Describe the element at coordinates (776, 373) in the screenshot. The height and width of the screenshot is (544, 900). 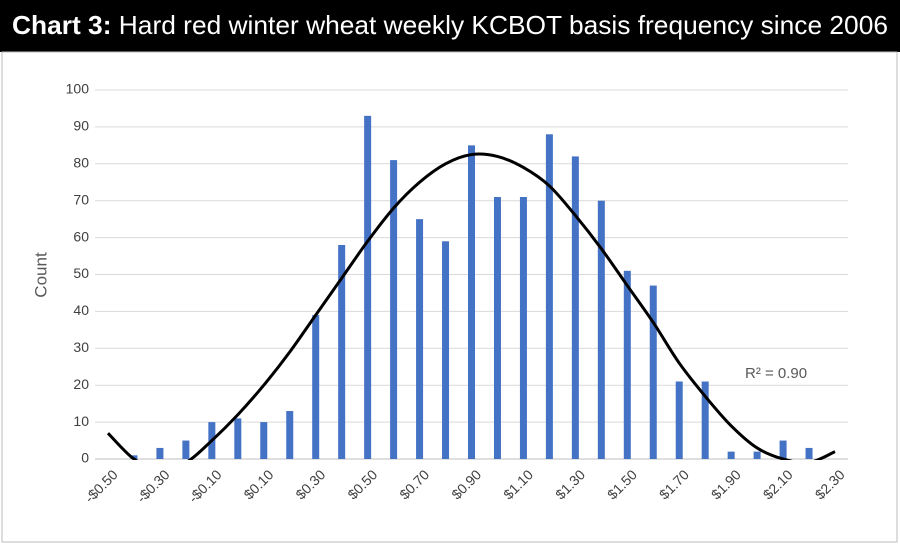
I see `annotation: R² = 0.90` at that location.